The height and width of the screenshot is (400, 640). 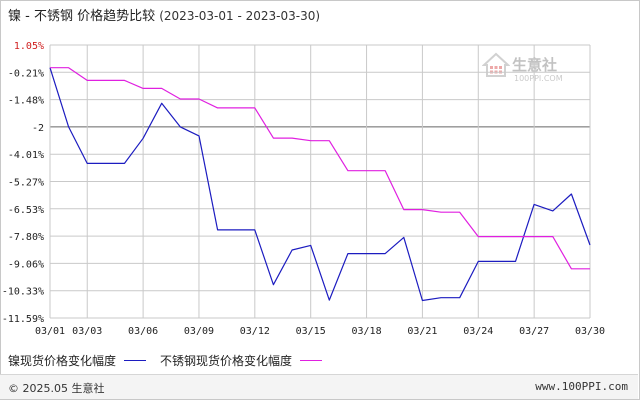 I want to click on y-tick-label: -7.80%, so click(x=26, y=237).